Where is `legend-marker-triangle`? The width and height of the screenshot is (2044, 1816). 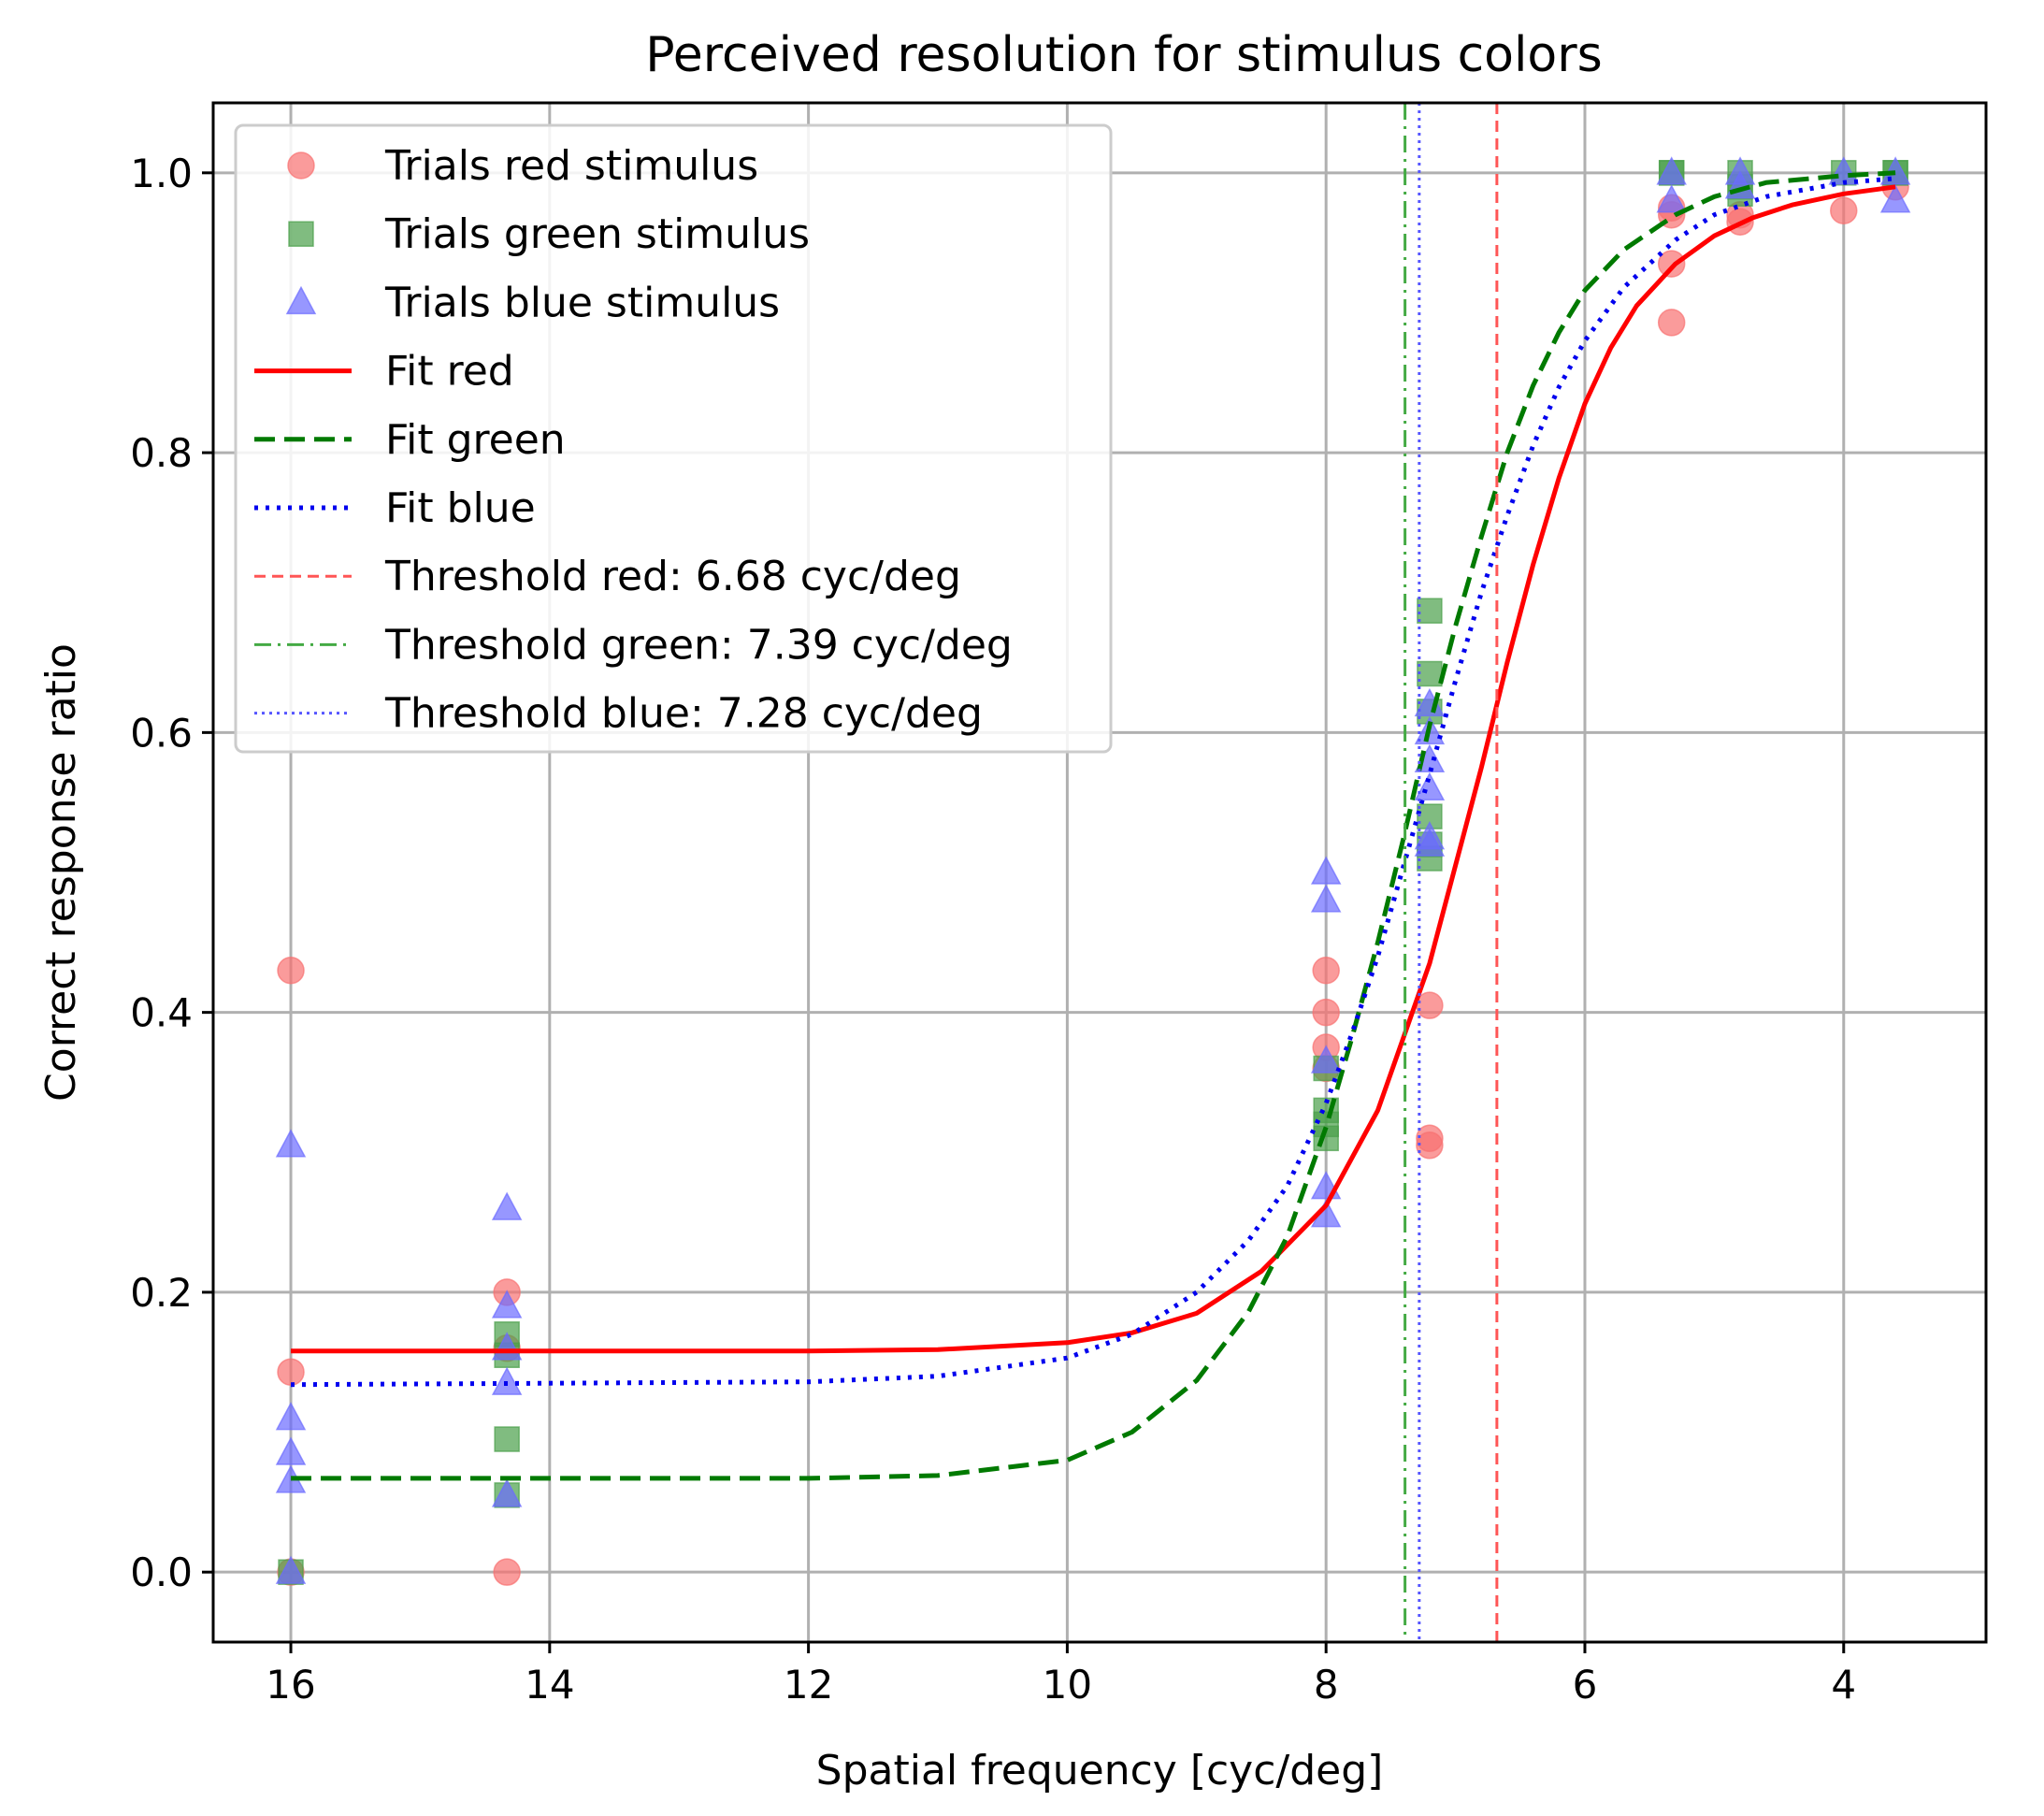 legend-marker-triangle is located at coordinates (301, 300).